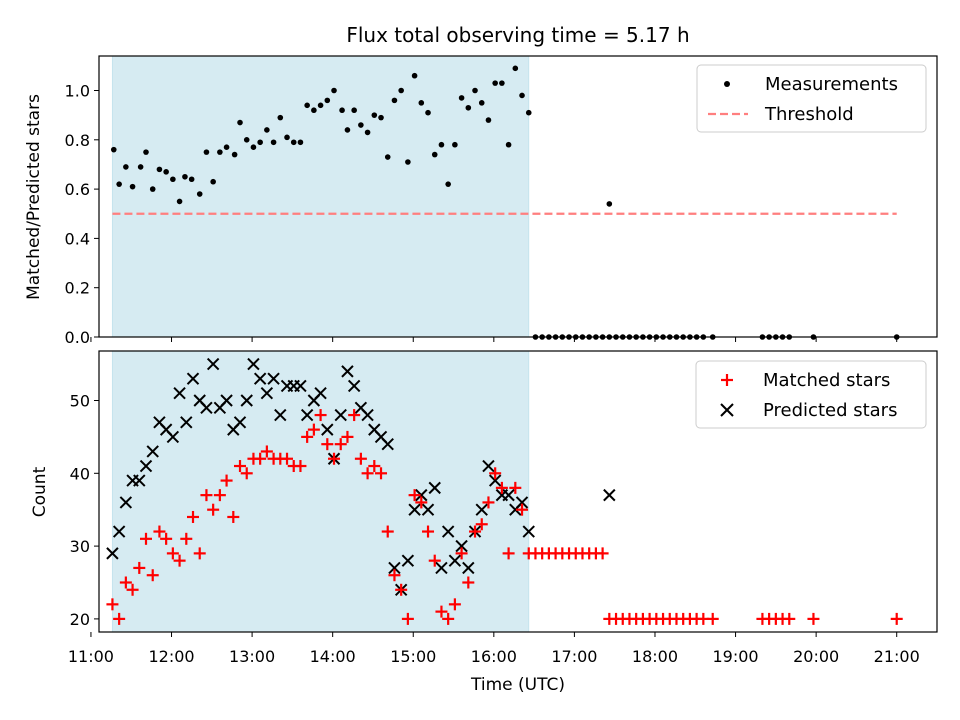 The height and width of the screenshot is (720, 960). I want to click on bottom-legend: Matched stars Predicted stars, so click(811, 394).